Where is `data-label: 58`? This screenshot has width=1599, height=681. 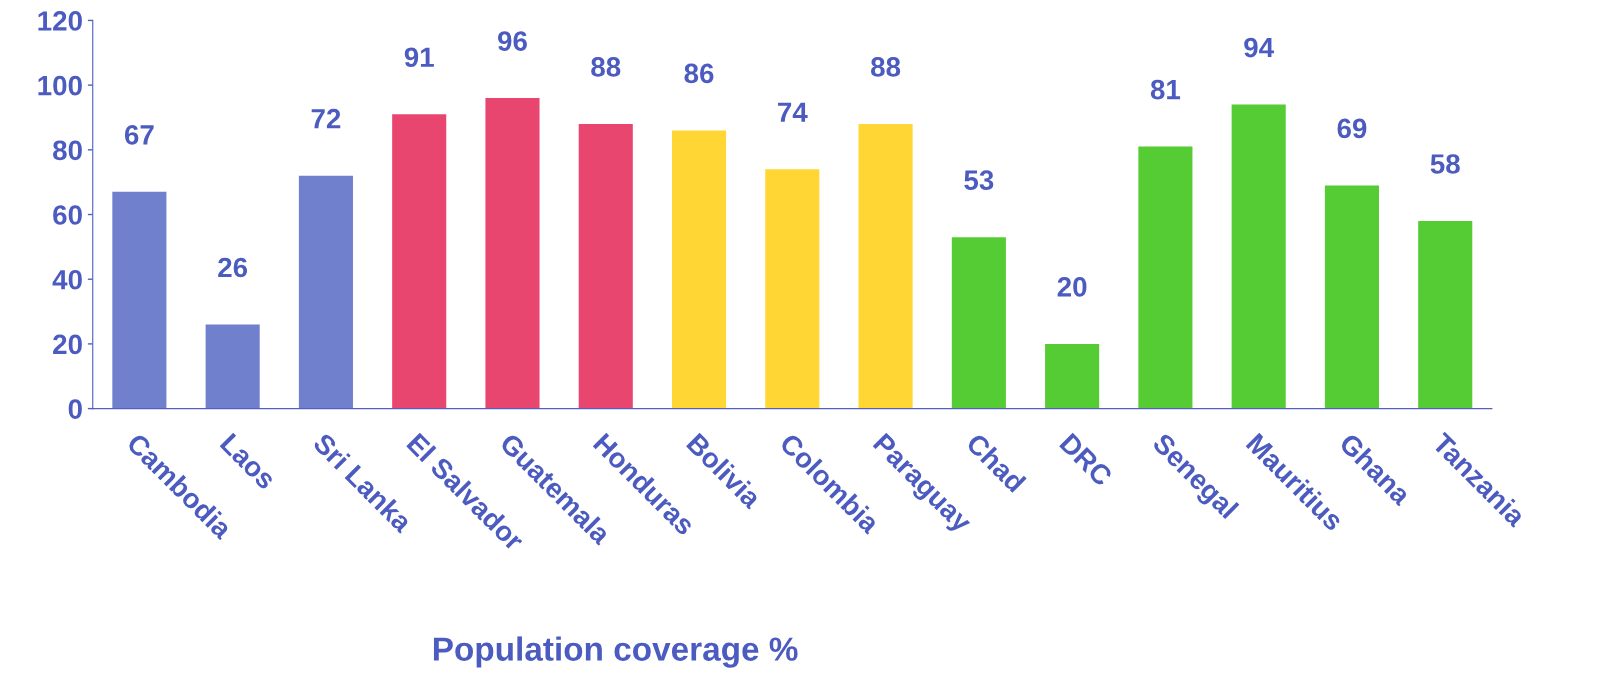 data-label: 58 is located at coordinates (1445, 164).